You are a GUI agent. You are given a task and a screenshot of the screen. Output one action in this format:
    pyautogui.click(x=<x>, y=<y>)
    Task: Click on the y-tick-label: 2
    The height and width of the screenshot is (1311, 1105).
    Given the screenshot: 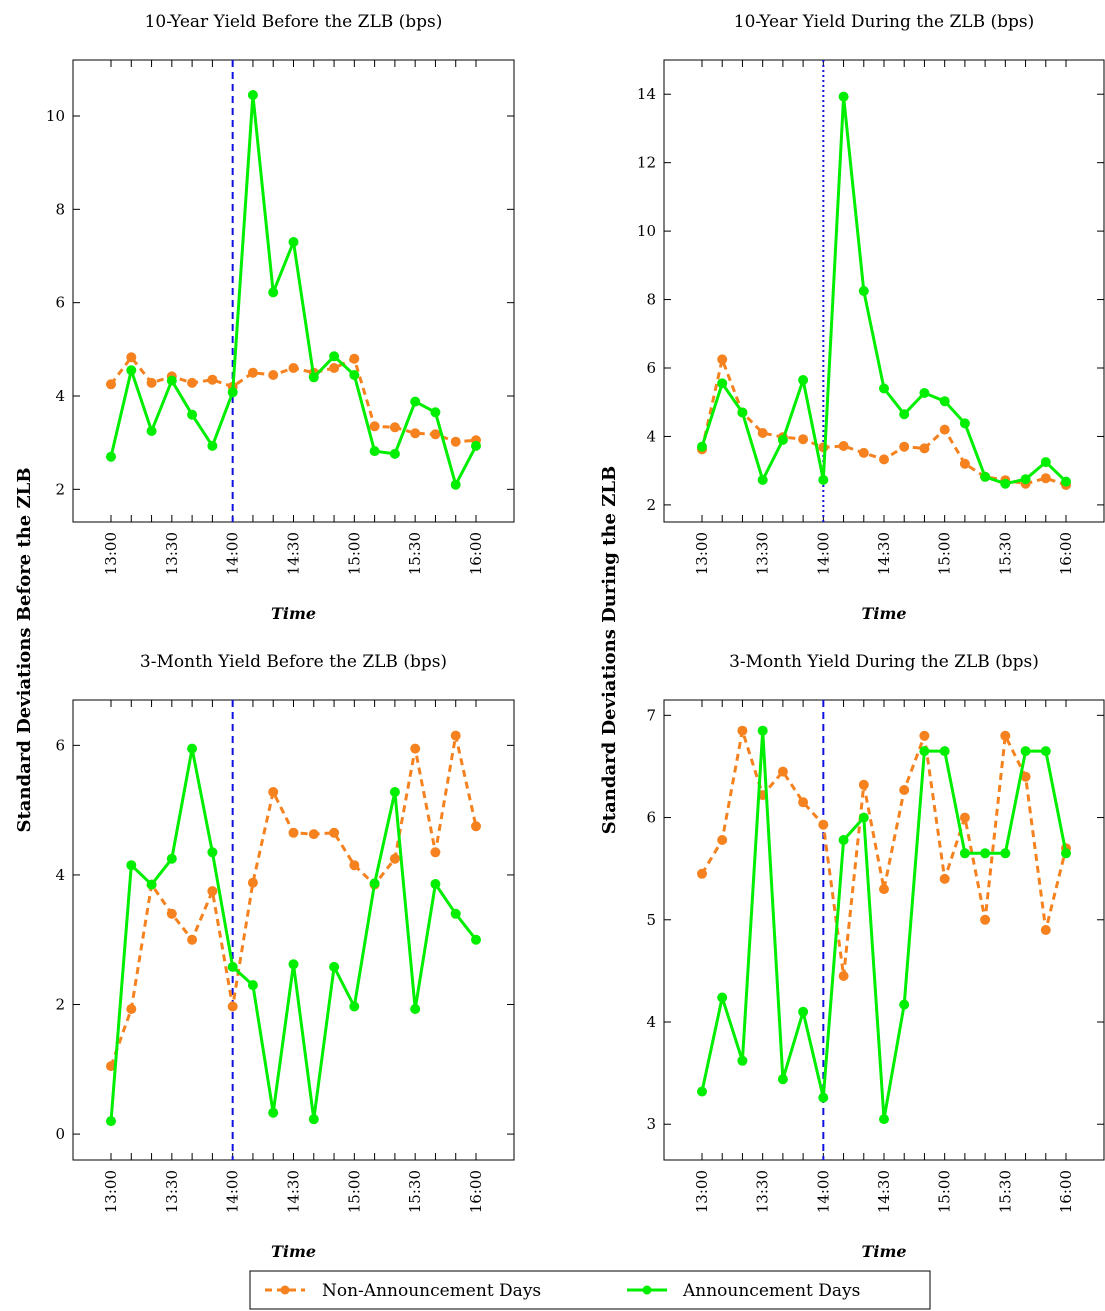 What is the action you would take?
    pyautogui.click(x=60, y=489)
    